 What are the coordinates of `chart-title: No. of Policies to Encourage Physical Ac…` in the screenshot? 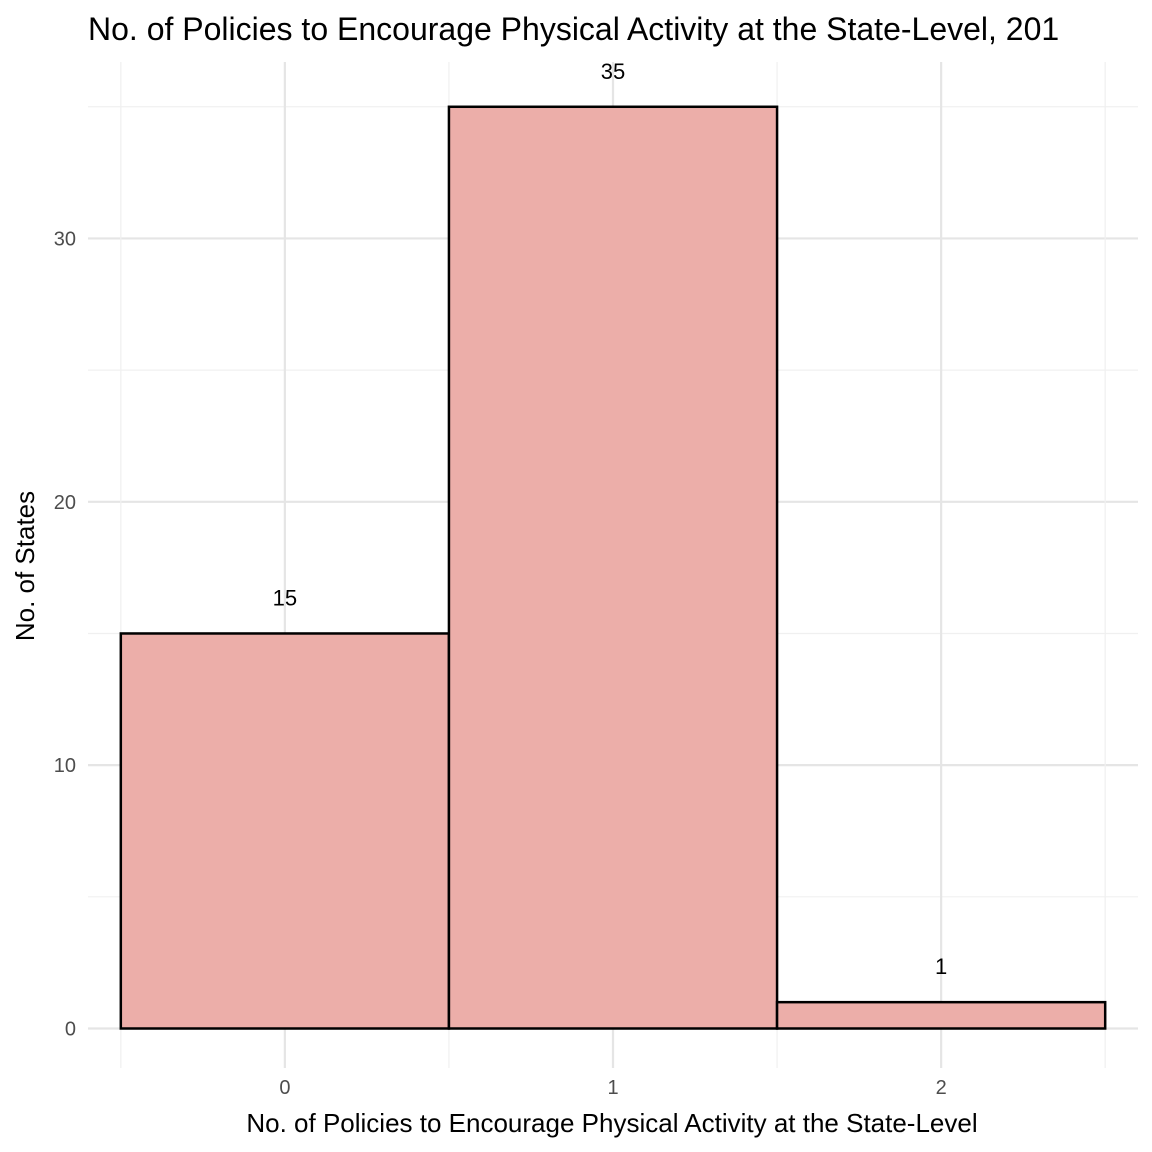 It's located at (573, 29).